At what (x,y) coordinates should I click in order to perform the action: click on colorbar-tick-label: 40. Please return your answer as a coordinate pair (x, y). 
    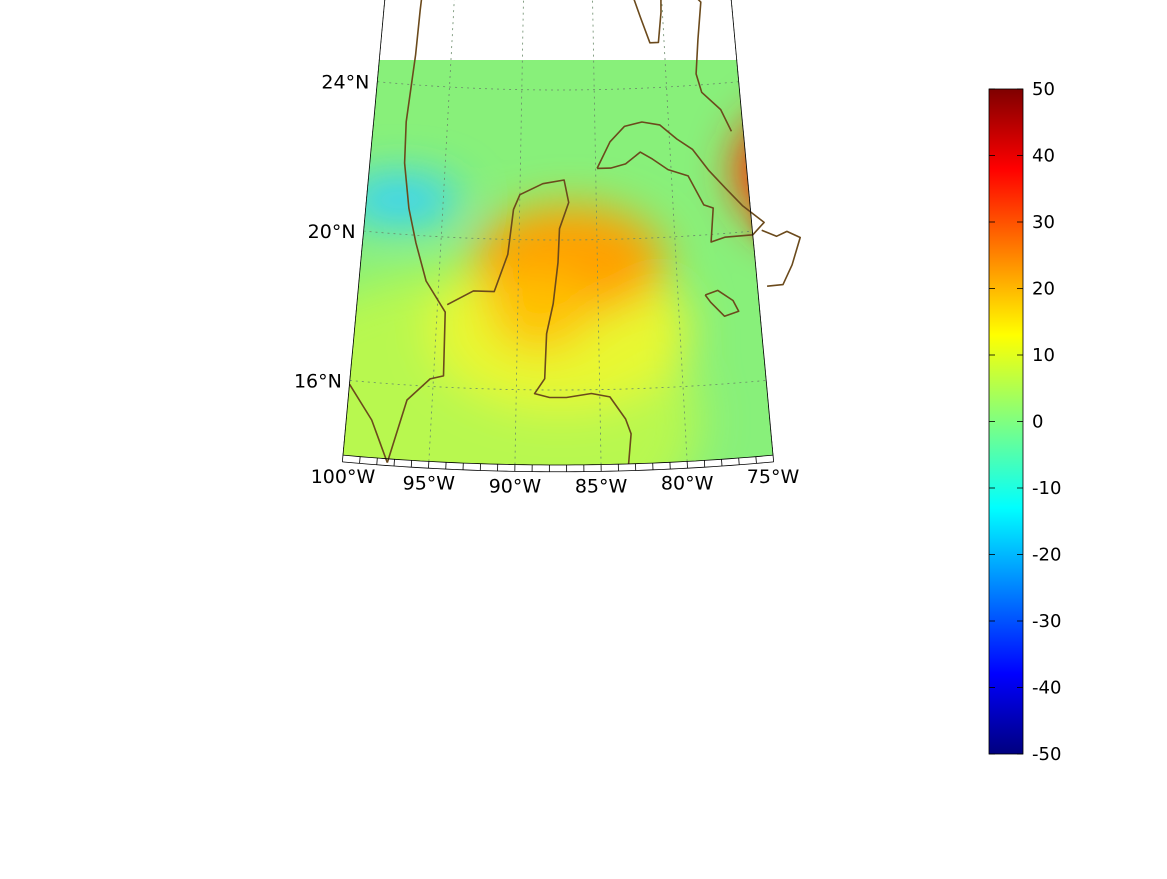
    Looking at the image, I should click on (1043, 156).